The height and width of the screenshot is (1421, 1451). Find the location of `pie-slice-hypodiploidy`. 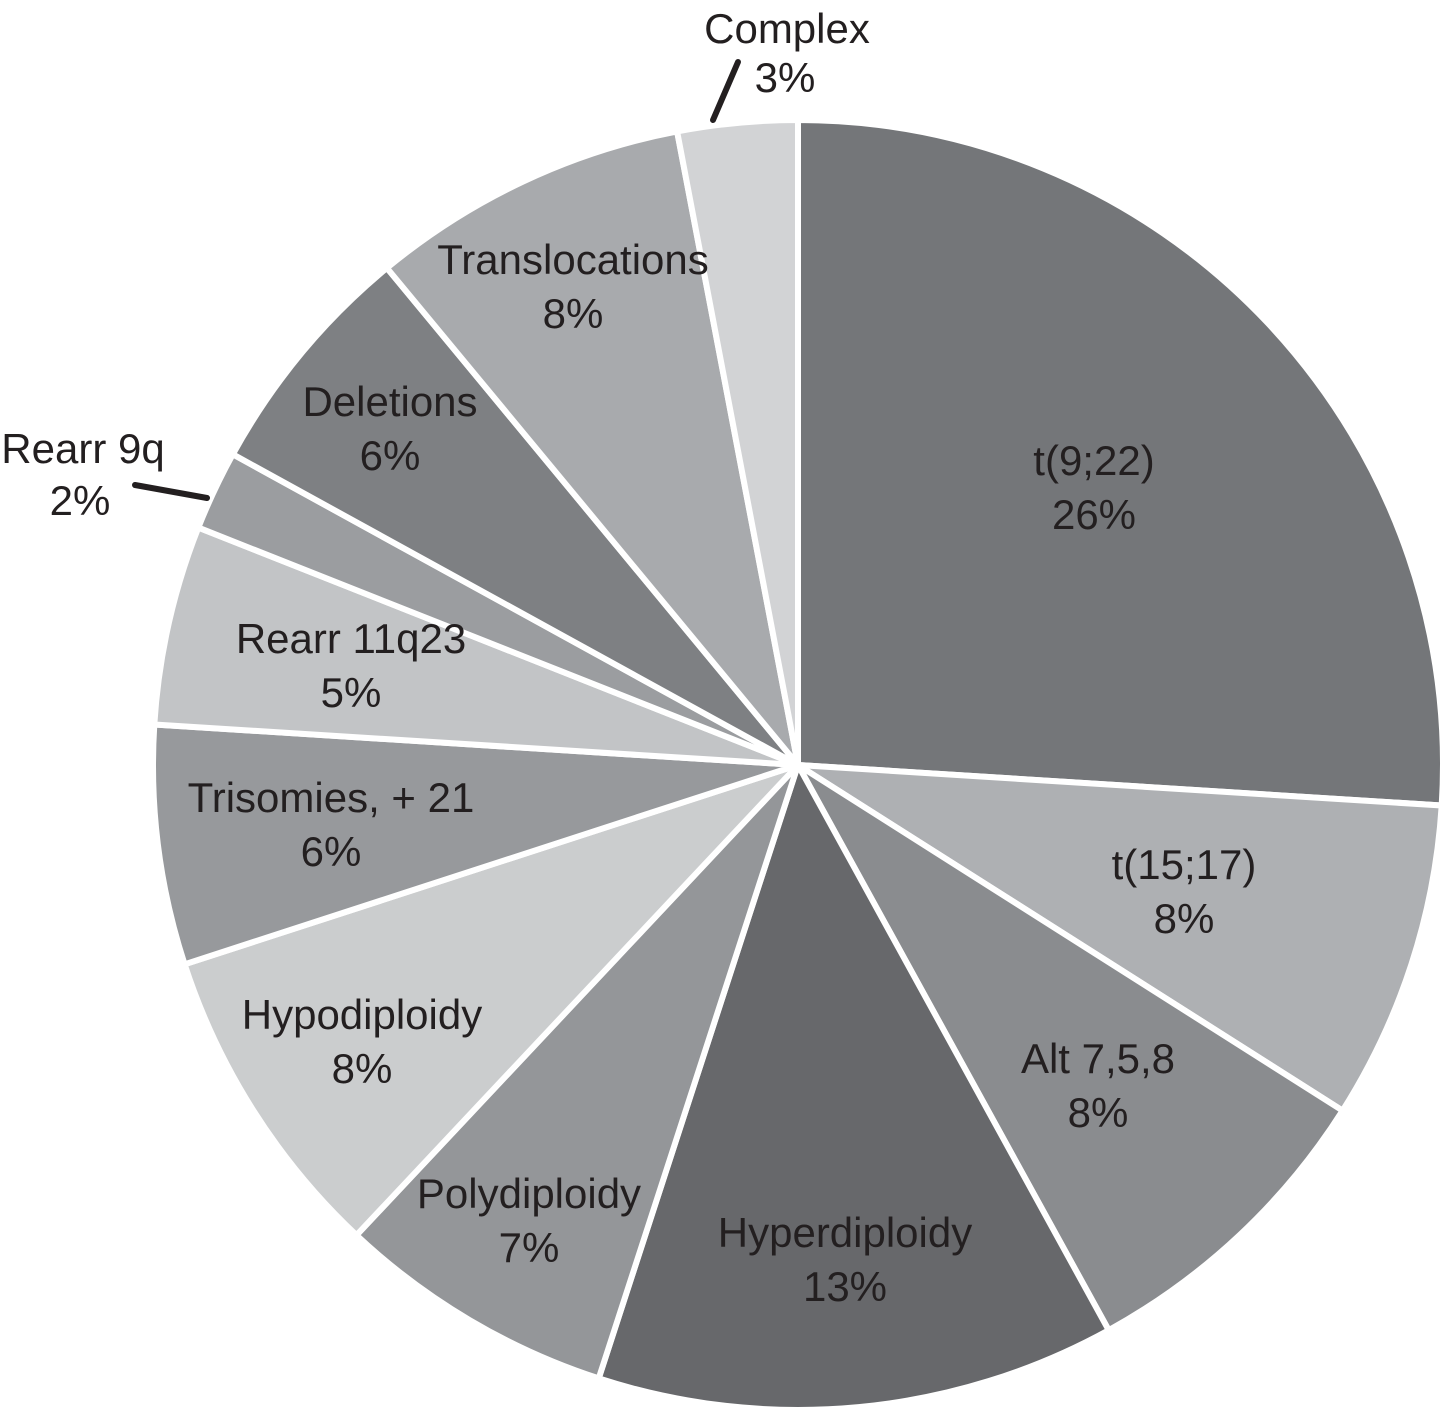

pie-slice-hypodiploidy is located at coordinates (491, 1000).